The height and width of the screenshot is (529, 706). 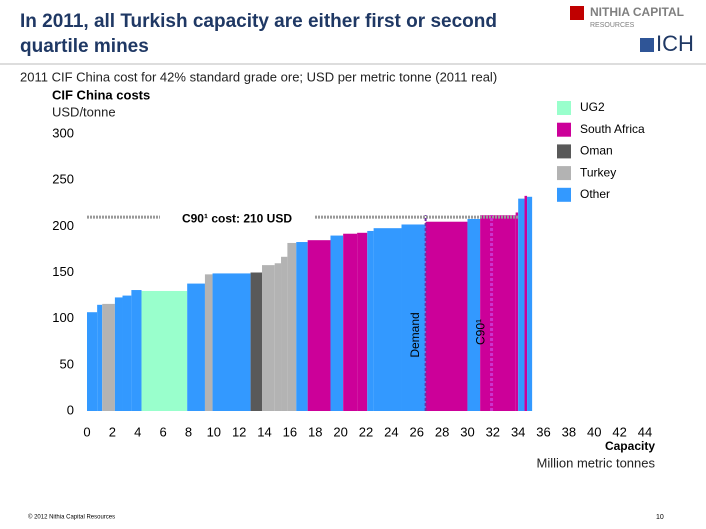 I want to click on x-tick-label: 18, so click(x=315, y=431).